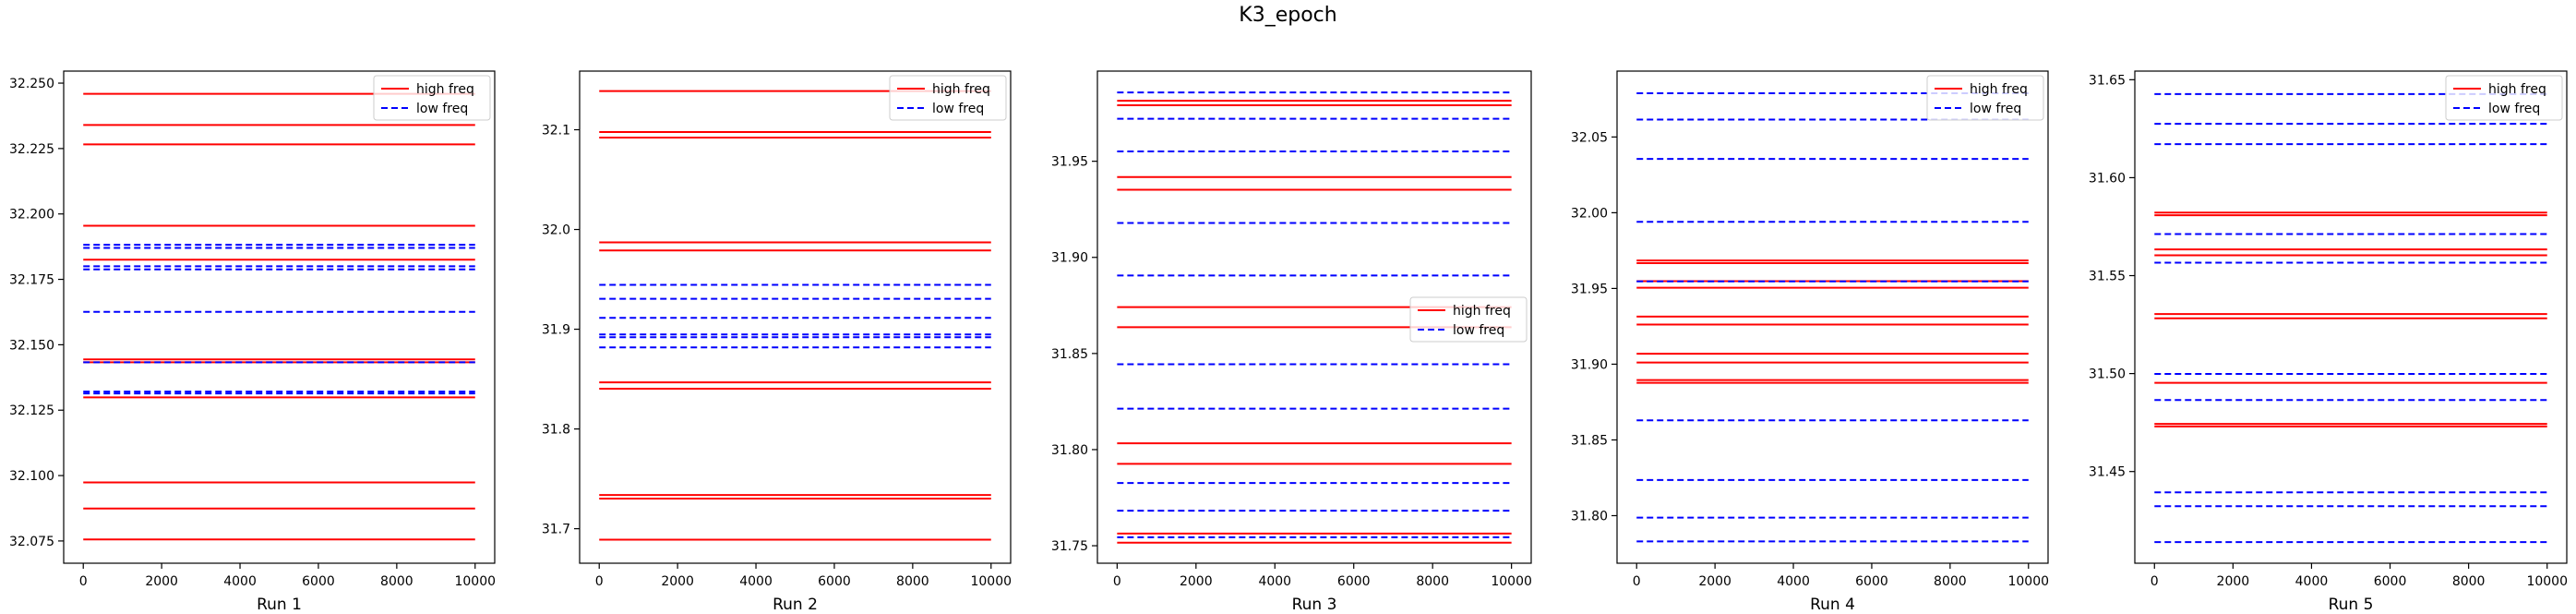 This screenshot has height=614, width=2576. I want to click on y-tick-label: 31.65, so click(2107, 80).